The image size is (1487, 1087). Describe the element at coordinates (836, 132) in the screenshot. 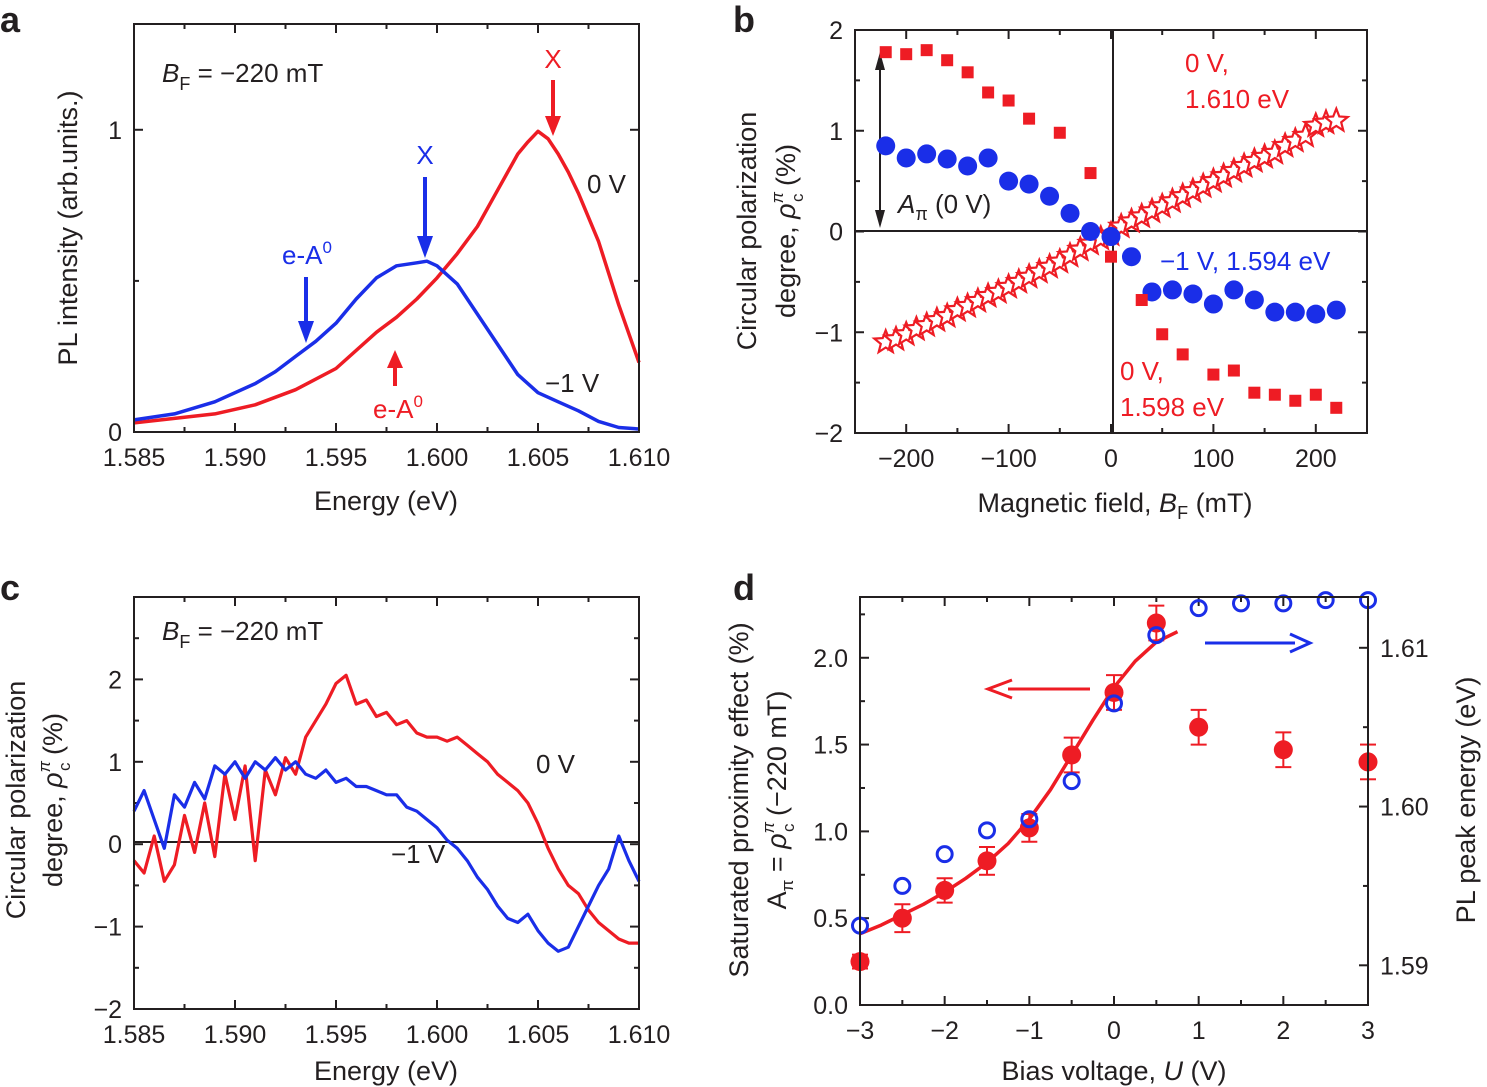

I see `y-tick-label: 1` at that location.